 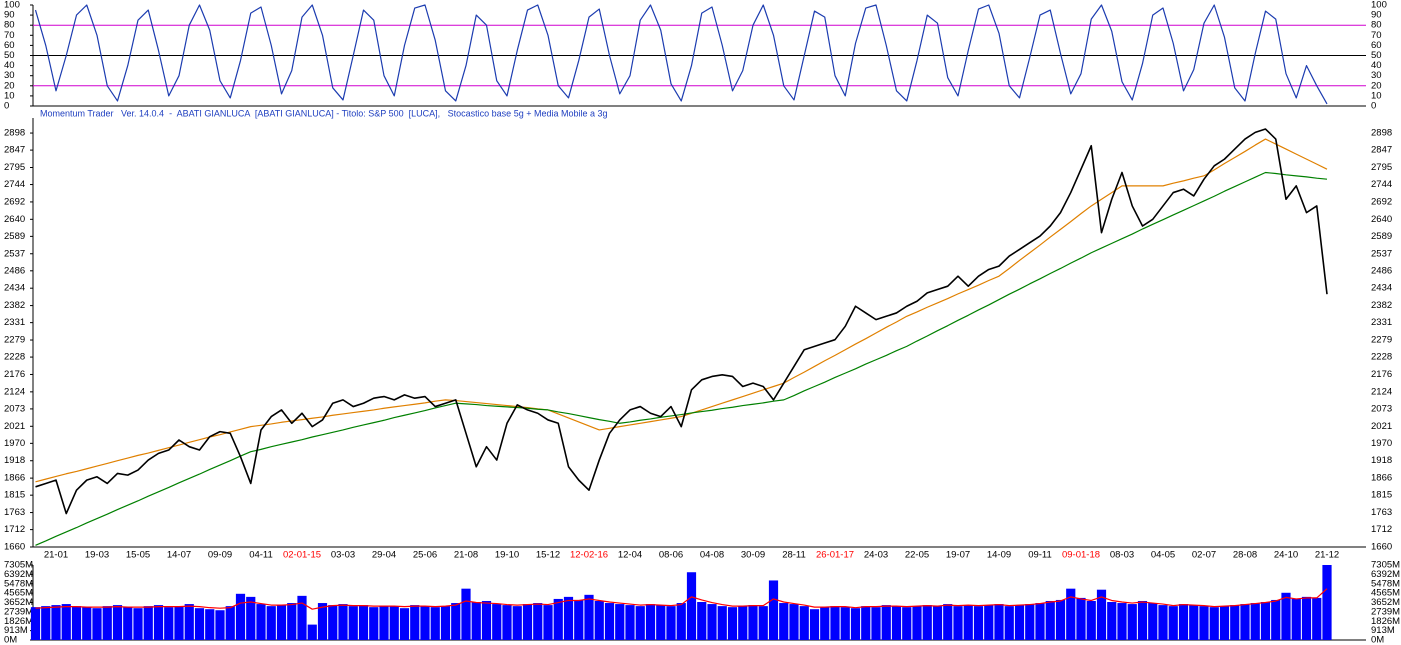 I want to click on x-tick-label: 04-05, so click(x=1163, y=555).